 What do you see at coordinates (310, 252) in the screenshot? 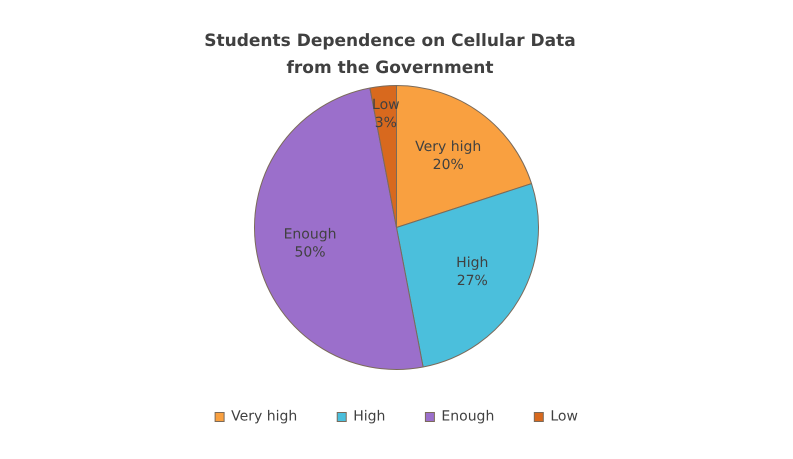
I see `data-label: 50%` at bounding box center [310, 252].